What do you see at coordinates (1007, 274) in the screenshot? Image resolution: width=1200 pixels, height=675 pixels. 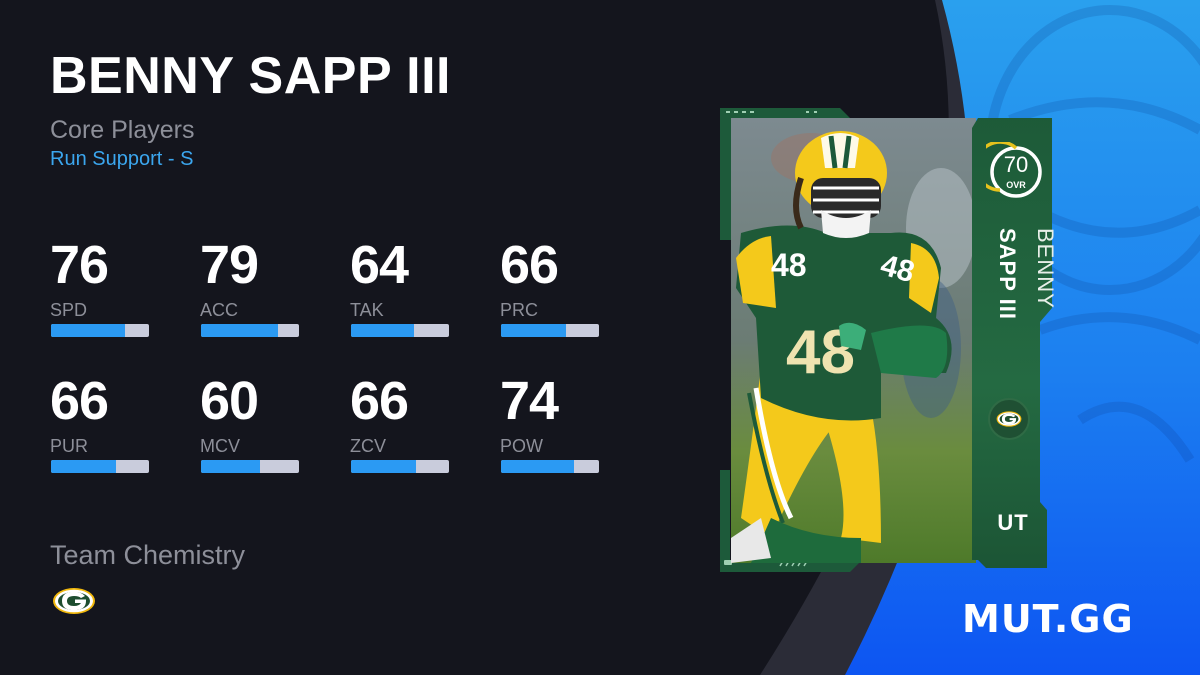 I see `card-last-name: SAPP III` at bounding box center [1007, 274].